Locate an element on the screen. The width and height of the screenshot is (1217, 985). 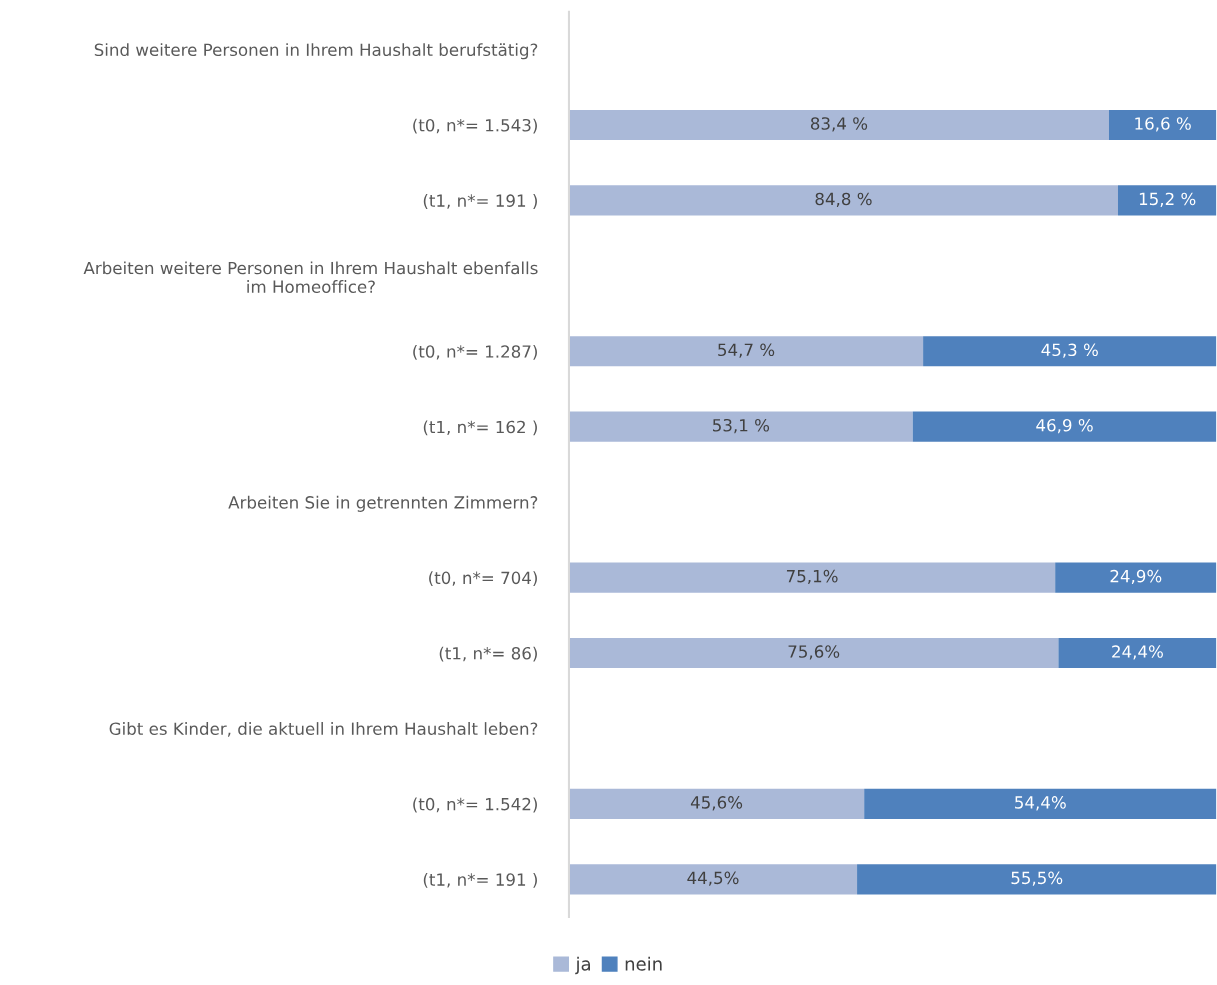
data-label: 75,6% is located at coordinates (814, 652).